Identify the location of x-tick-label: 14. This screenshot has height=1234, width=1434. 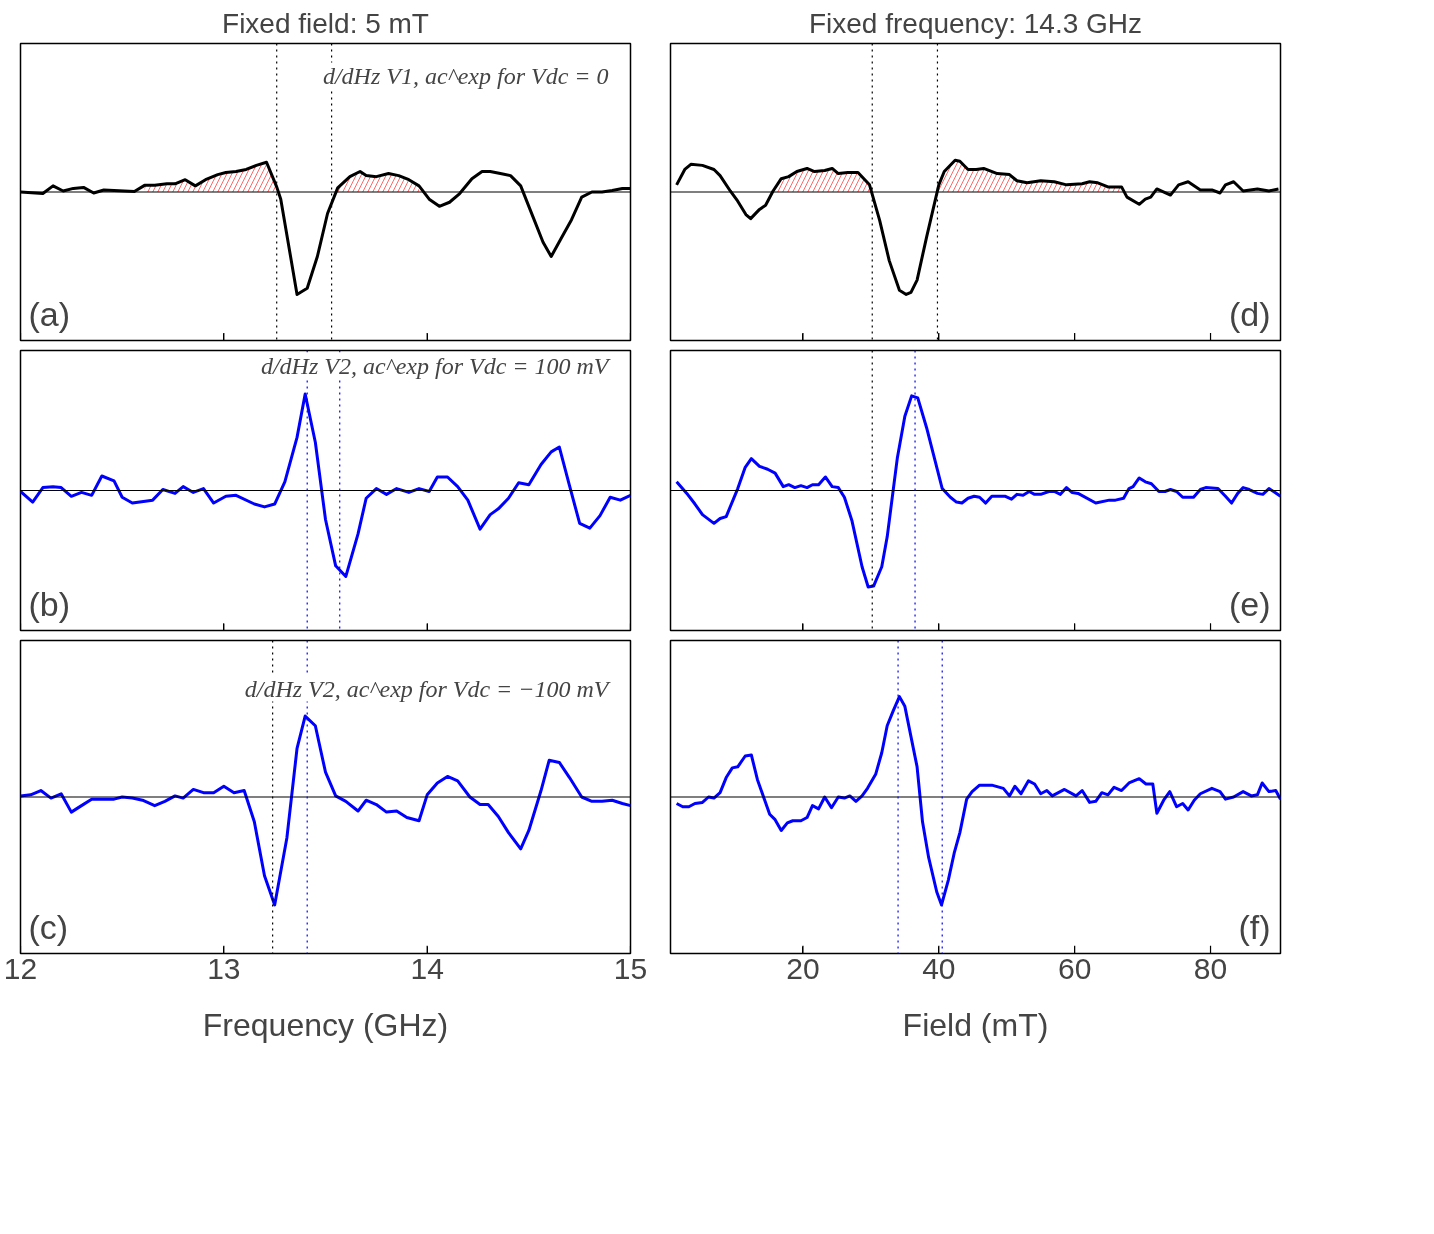
(427, 968).